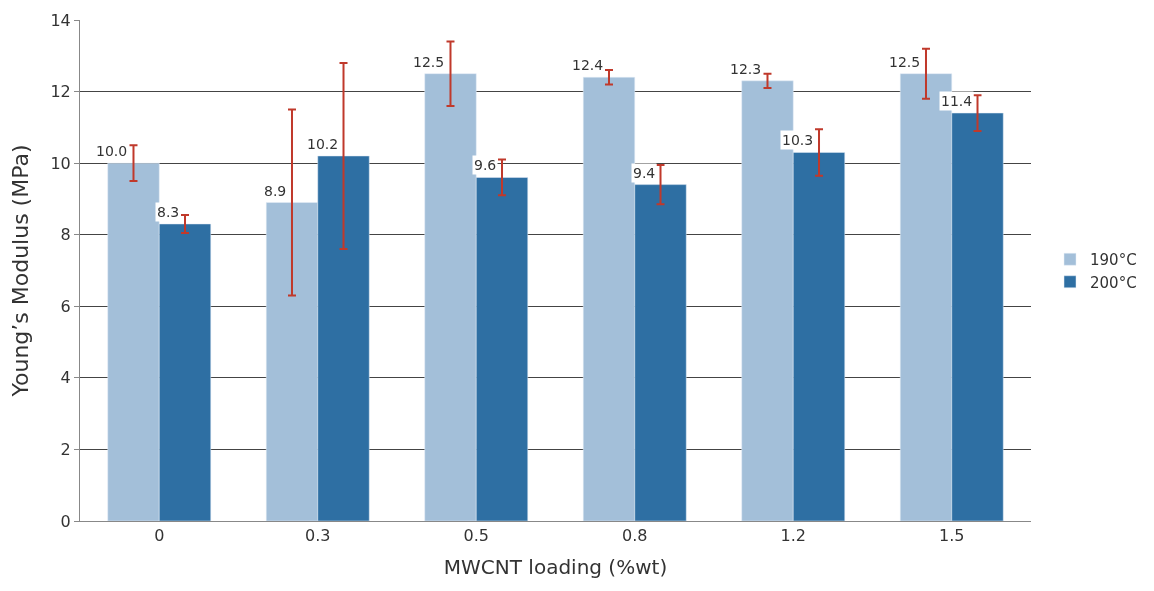  I want to click on x-tick-label: 0.8, so click(635, 536).